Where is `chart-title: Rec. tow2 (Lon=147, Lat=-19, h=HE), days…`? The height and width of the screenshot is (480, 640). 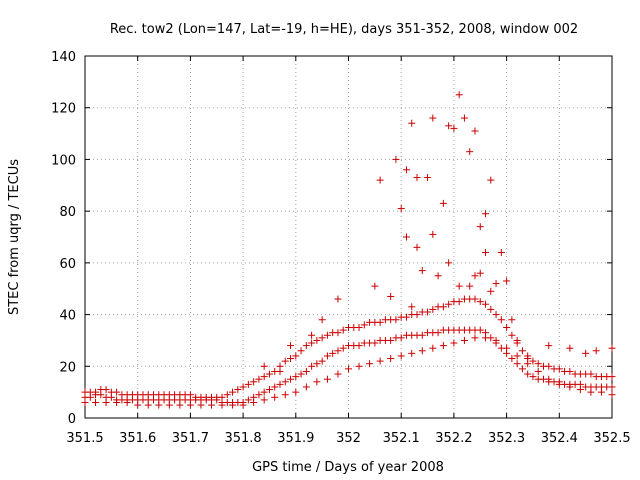 chart-title: Rec. tow2 (Lon=147, Lat=-19, h=HE), days… is located at coordinates (344, 29).